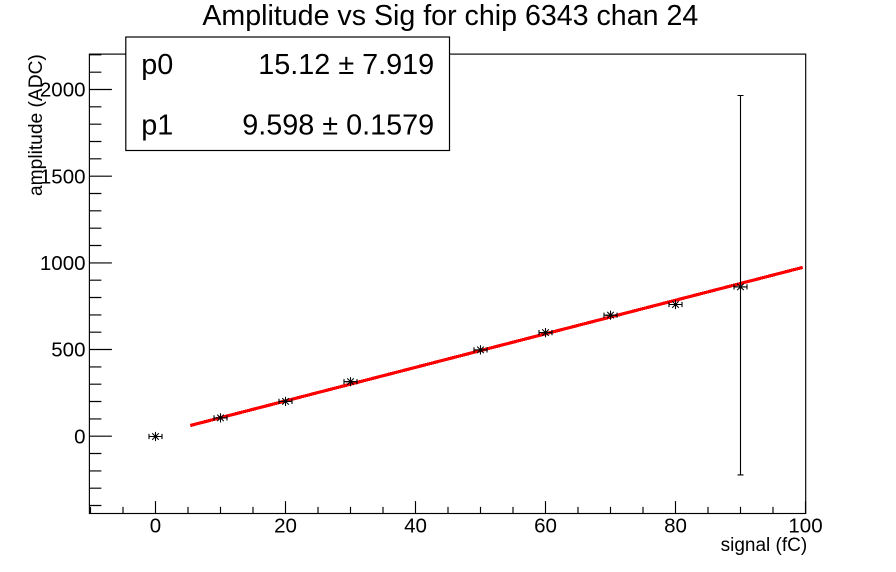  What do you see at coordinates (450, 16) in the screenshot?
I see `svg-text:Amplitude vs Sig for chip 6343: Amplitude vs Sig for chip 6343 chan 24` at bounding box center [450, 16].